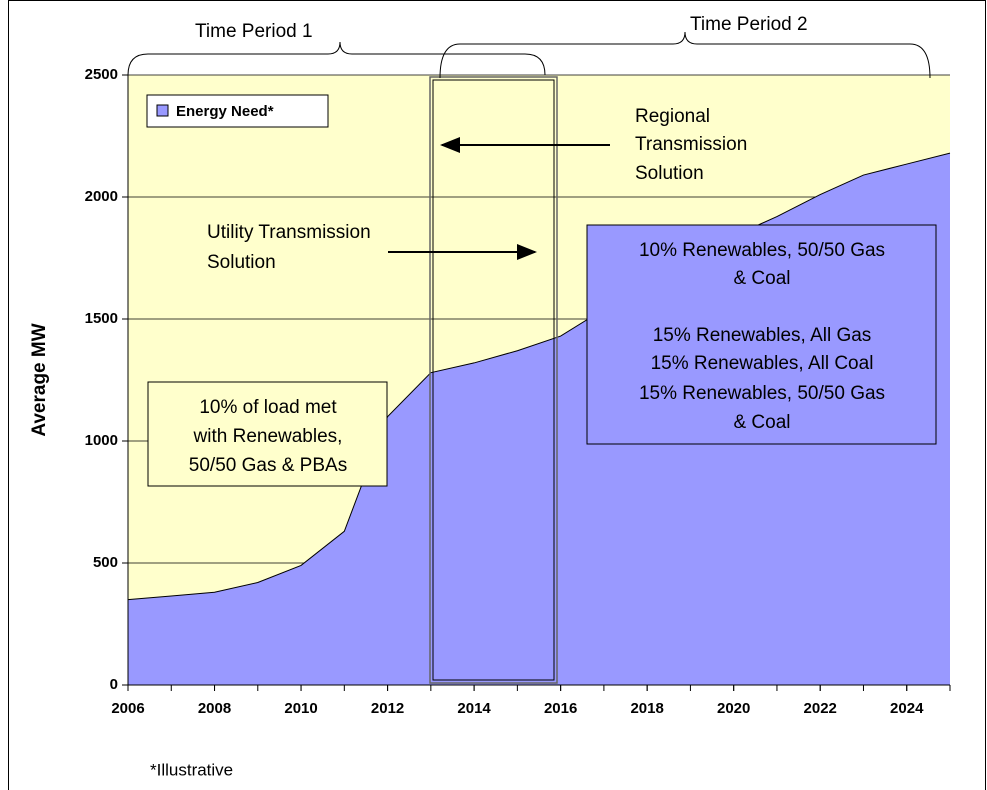 This screenshot has height=790, width=987. I want to click on annotation: 10% Renewables, 50/50 Gas, so click(762, 250).